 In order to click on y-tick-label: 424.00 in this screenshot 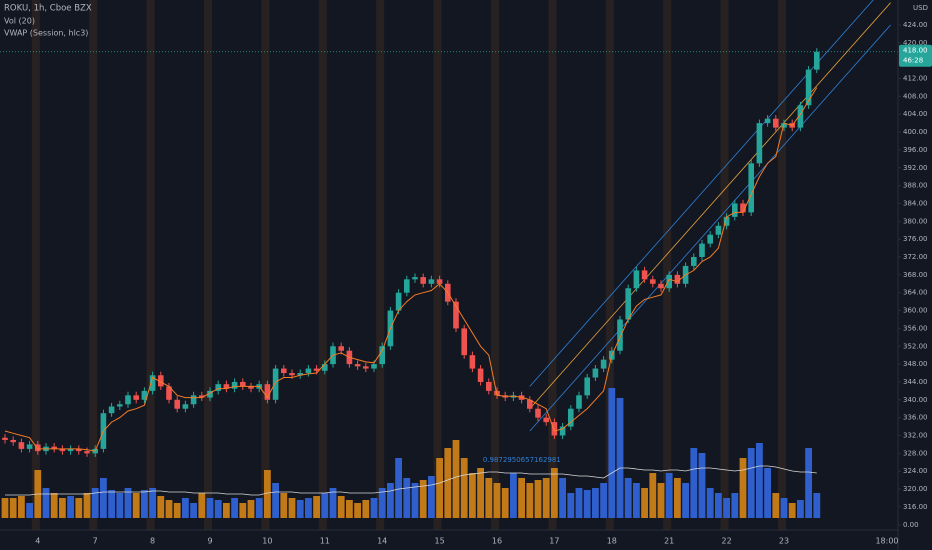, I will do `click(915, 25)`.